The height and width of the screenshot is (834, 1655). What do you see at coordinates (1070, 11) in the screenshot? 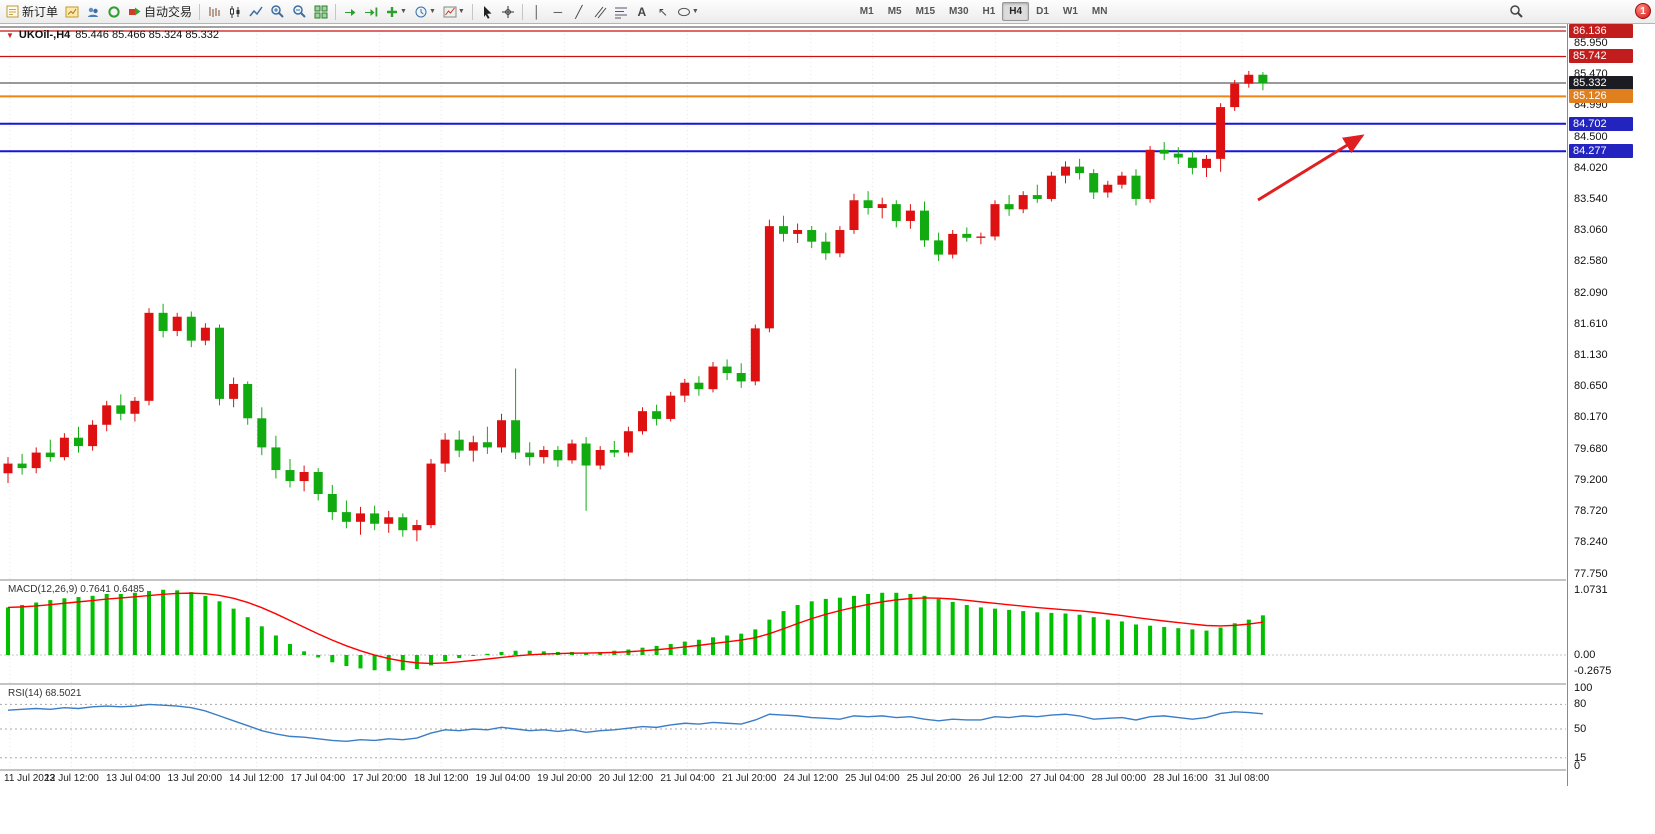
I see `timeframe-w1: W1` at bounding box center [1070, 11].